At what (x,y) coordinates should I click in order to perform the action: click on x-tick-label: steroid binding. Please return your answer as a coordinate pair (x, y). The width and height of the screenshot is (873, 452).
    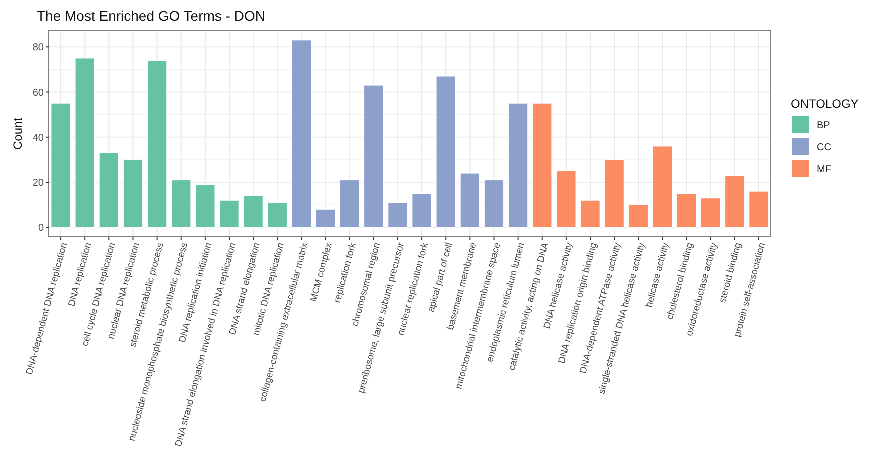
    Looking at the image, I should click on (730, 273).